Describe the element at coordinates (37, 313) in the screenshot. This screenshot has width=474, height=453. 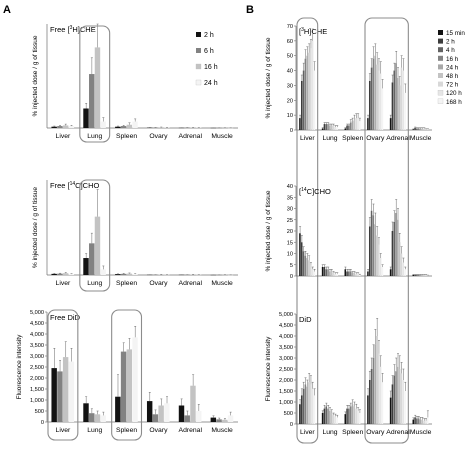
I see `y-tick-label: 5,000` at that location.